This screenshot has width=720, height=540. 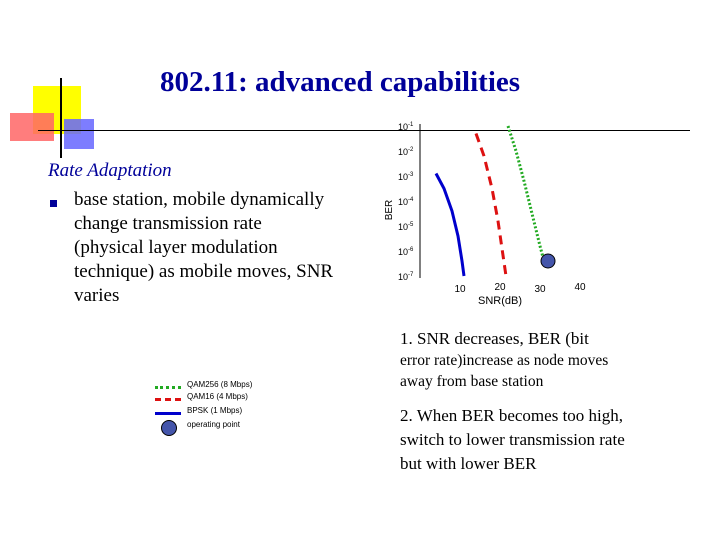 I want to click on x-tick-label: 30, so click(x=540, y=289).